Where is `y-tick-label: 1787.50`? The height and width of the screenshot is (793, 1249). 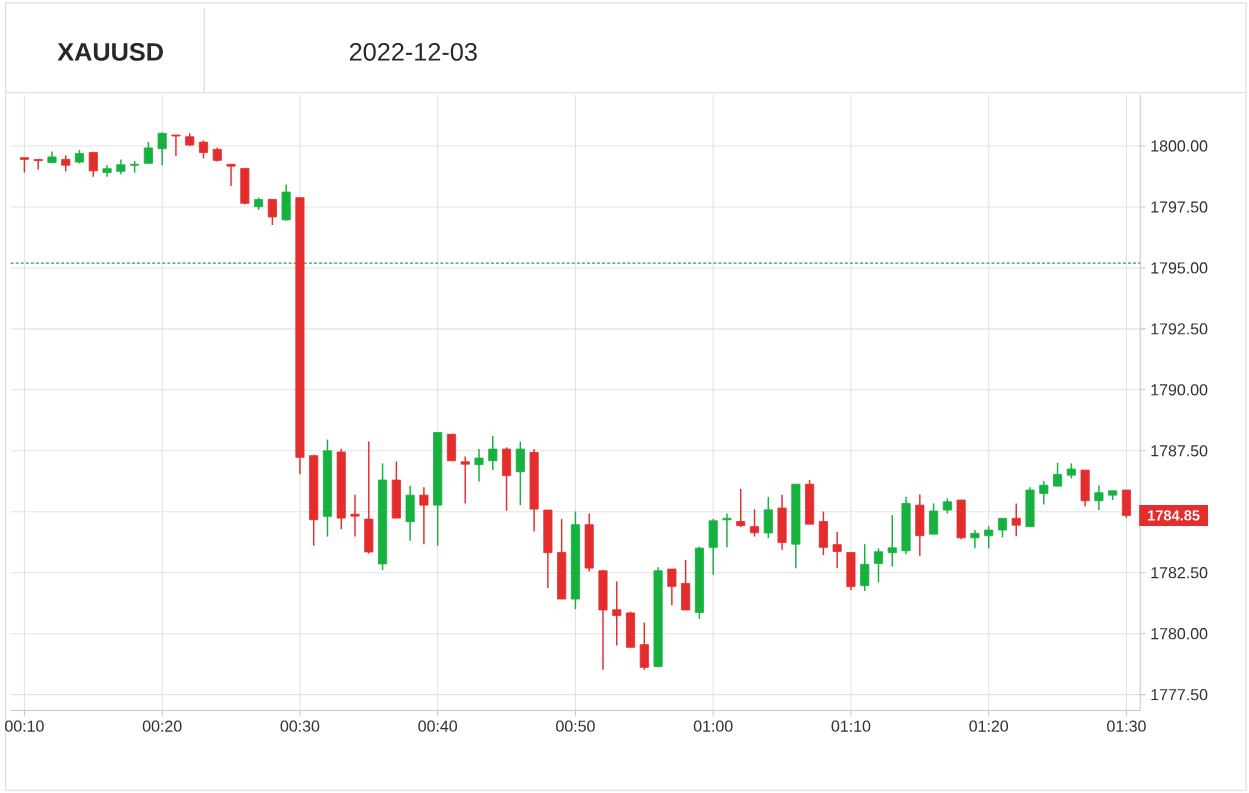 y-tick-label: 1787.50 is located at coordinates (1179, 451).